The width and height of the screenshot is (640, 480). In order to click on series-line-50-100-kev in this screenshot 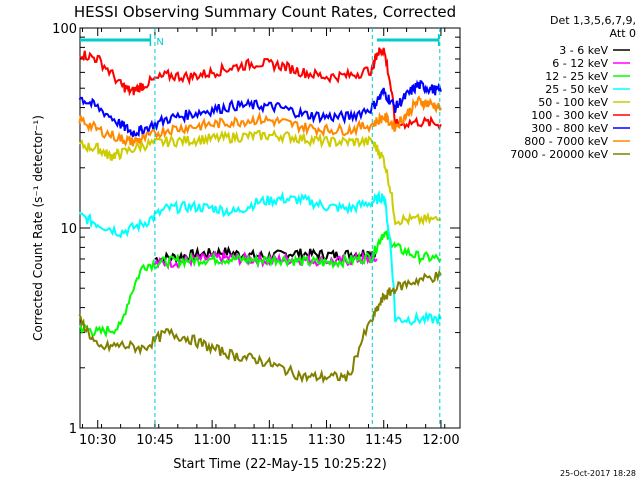, I will do `click(260, 178)`.